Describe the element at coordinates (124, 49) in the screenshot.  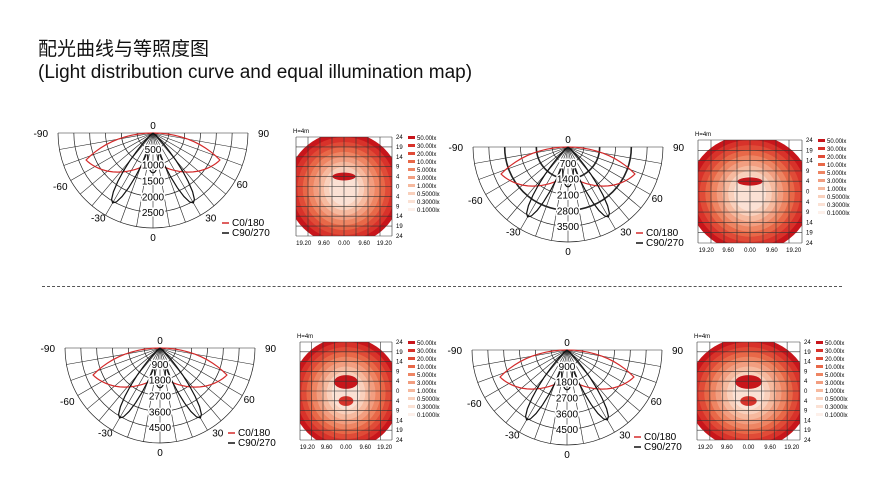
I see `title-chinese: 配光曲线与等照度图` at that location.